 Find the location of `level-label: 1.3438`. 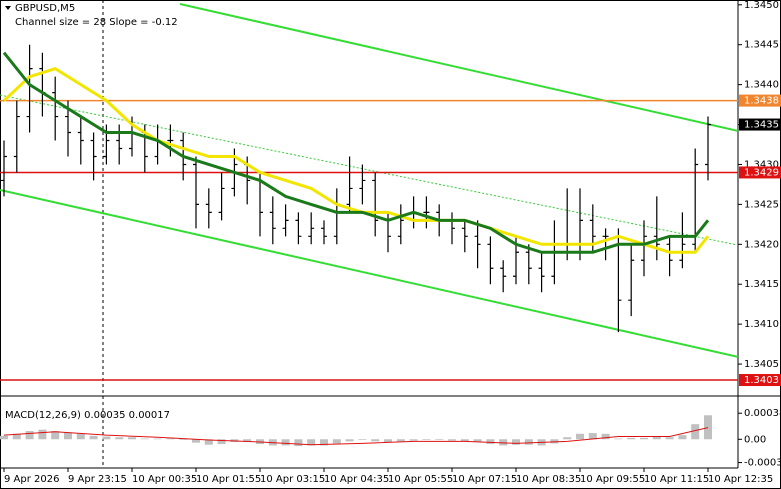

level-label: 1.3438 is located at coordinates (761, 101).